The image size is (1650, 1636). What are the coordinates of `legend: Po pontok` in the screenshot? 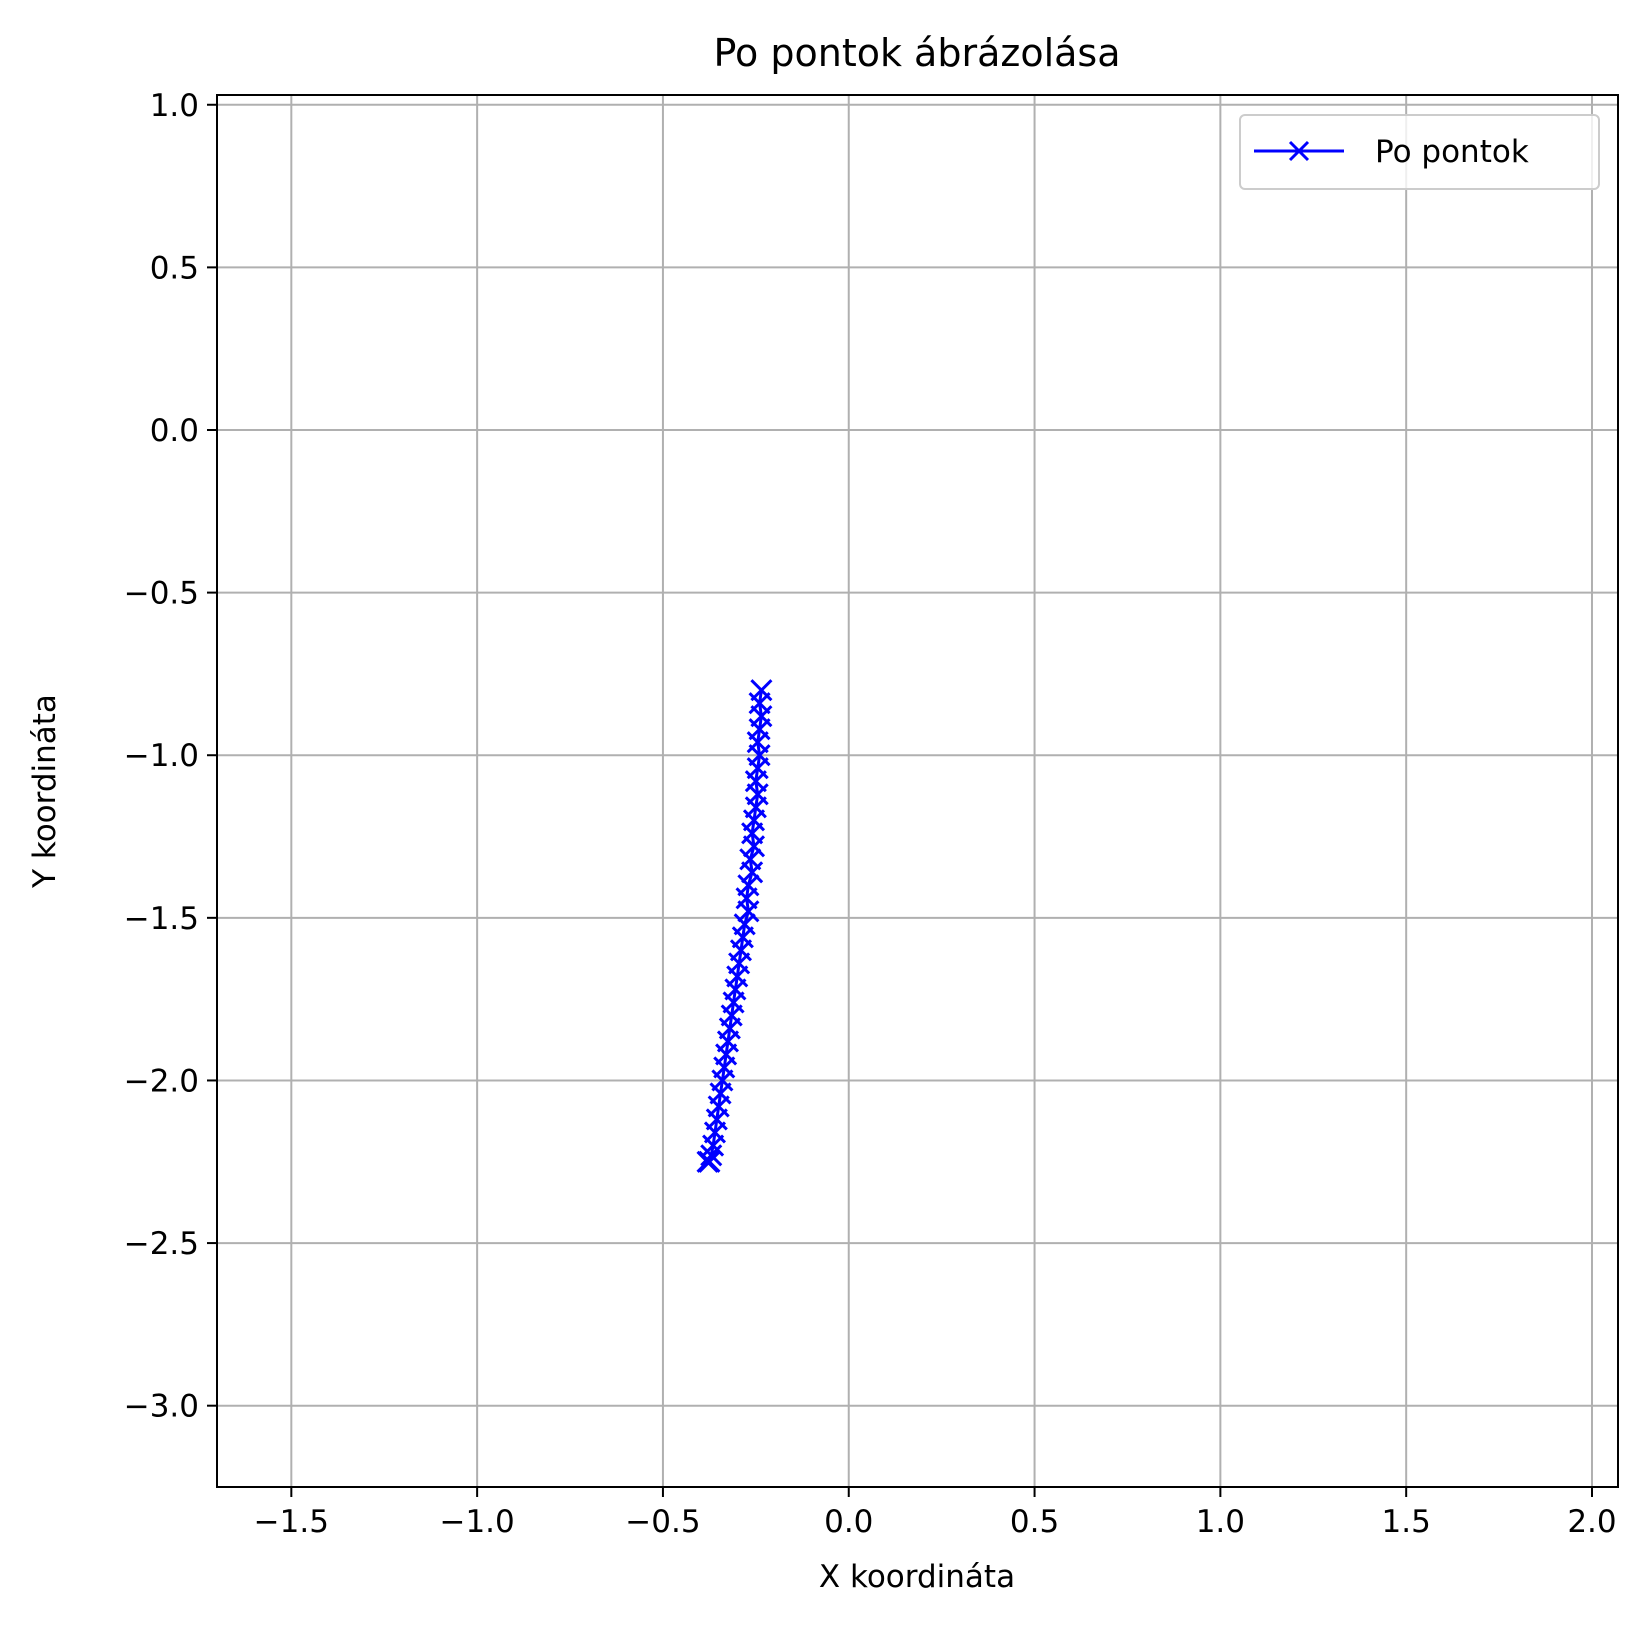 It's located at (1419, 152).